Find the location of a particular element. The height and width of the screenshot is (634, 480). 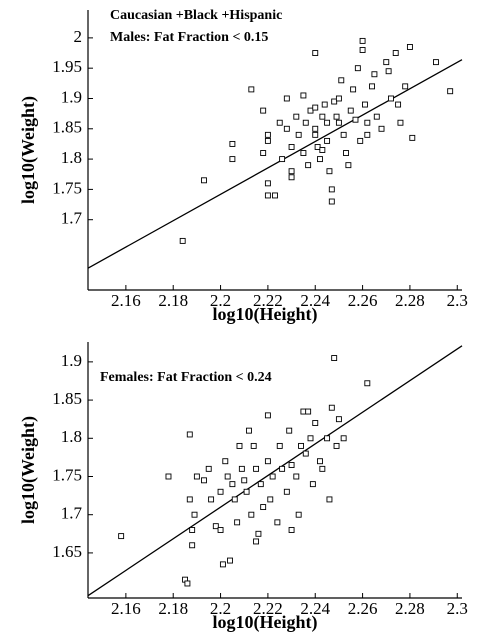

x-tick-label: 2.16 is located at coordinates (126, 608).